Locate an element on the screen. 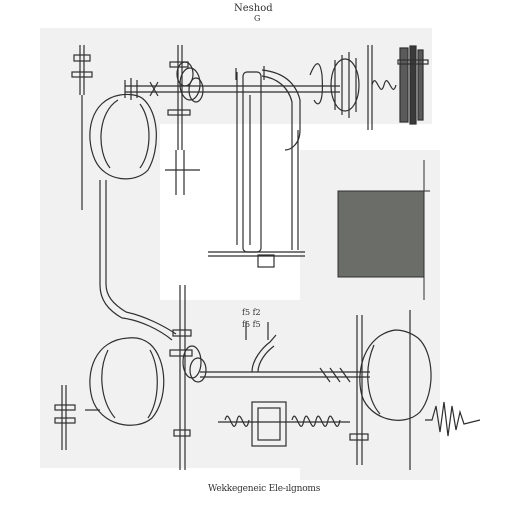 The height and width of the screenshot is (512, 512). dark-block is located at coordinates (381, 234).